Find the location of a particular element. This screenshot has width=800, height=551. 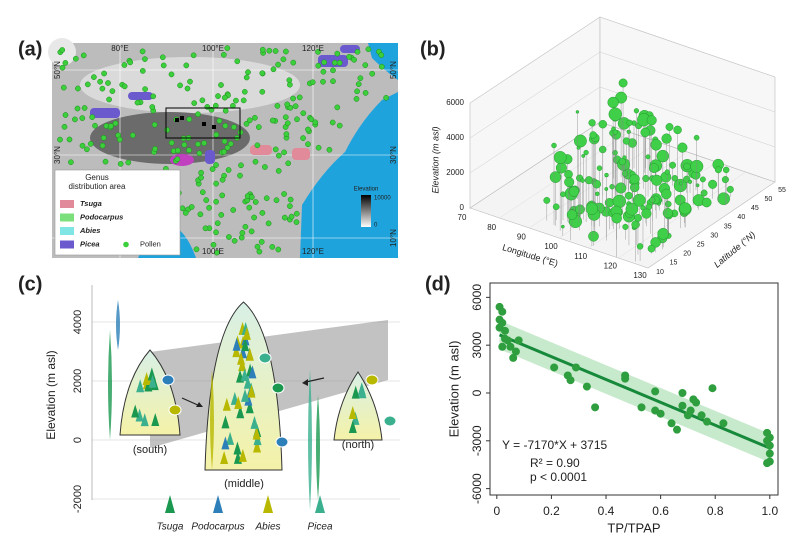

picea-area is located at coordinates (140, 96).